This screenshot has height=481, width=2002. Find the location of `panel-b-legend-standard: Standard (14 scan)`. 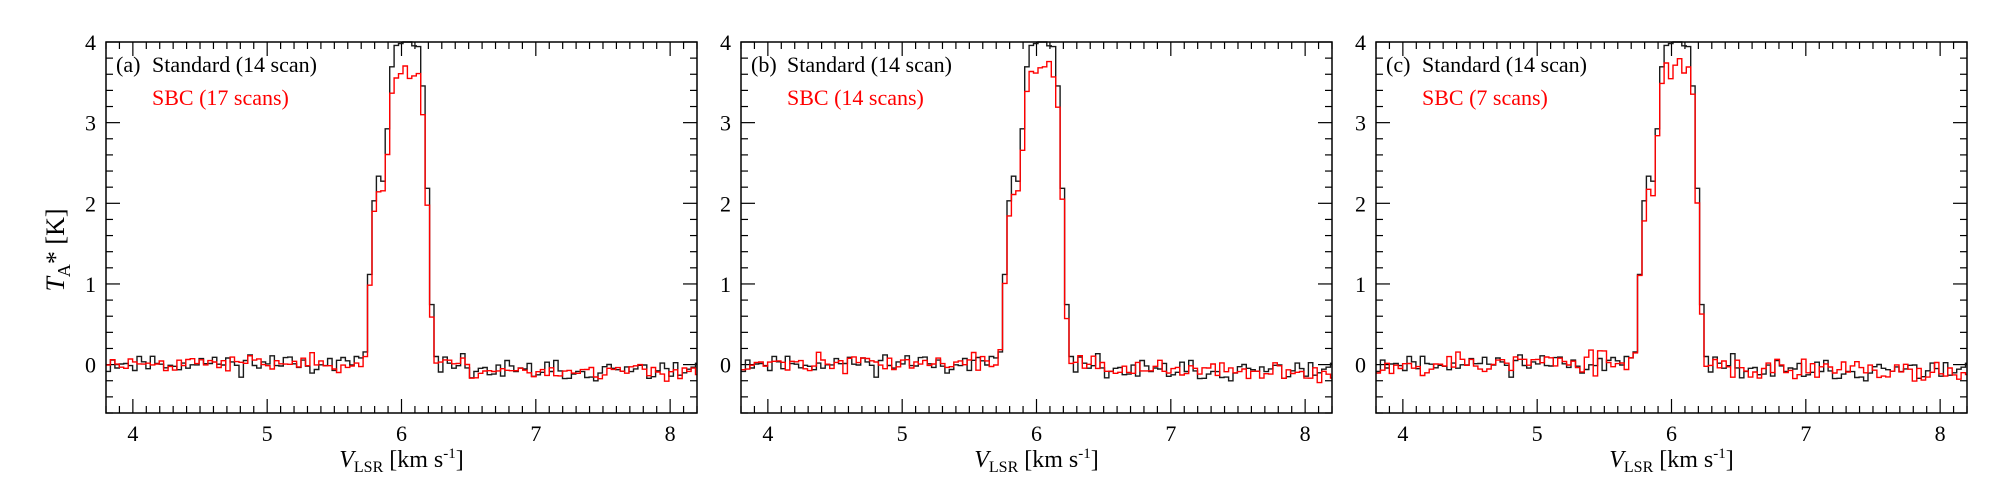

panel-b-legend-standard: Standard (14 scan) is located at coordinates (869, 64).